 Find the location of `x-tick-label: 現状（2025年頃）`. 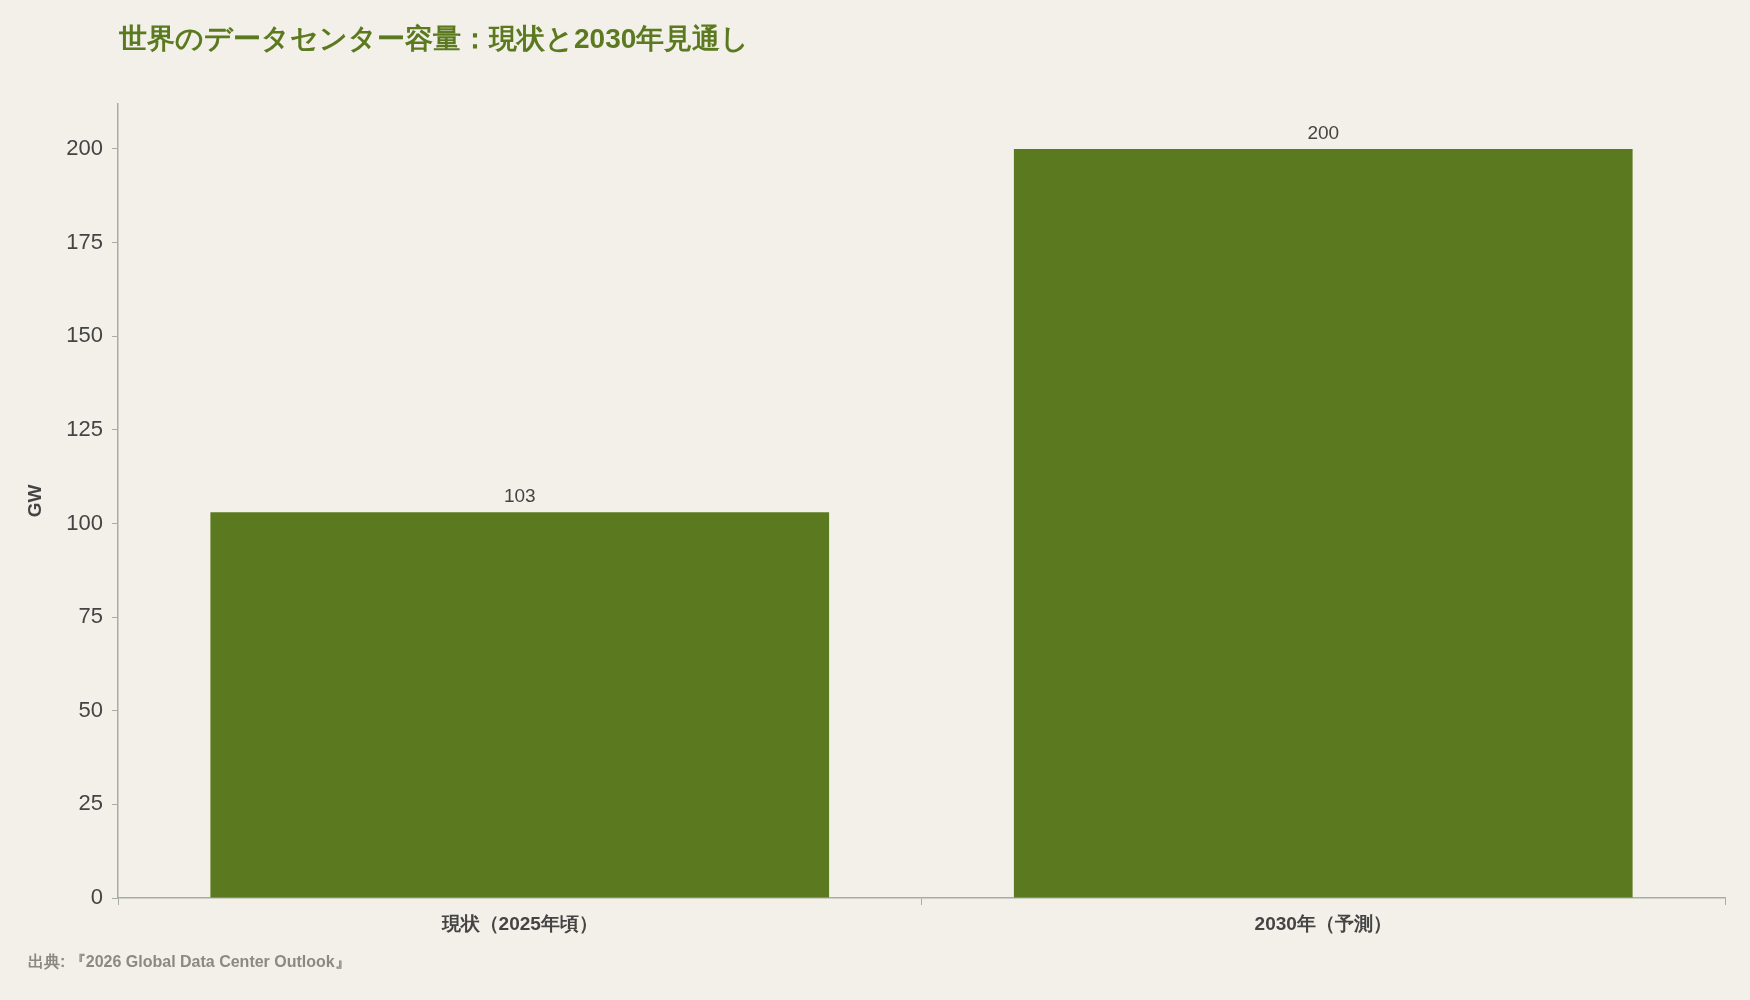

x-tick-label: 現状（2025年頃） is located at coordinates (519, 923).